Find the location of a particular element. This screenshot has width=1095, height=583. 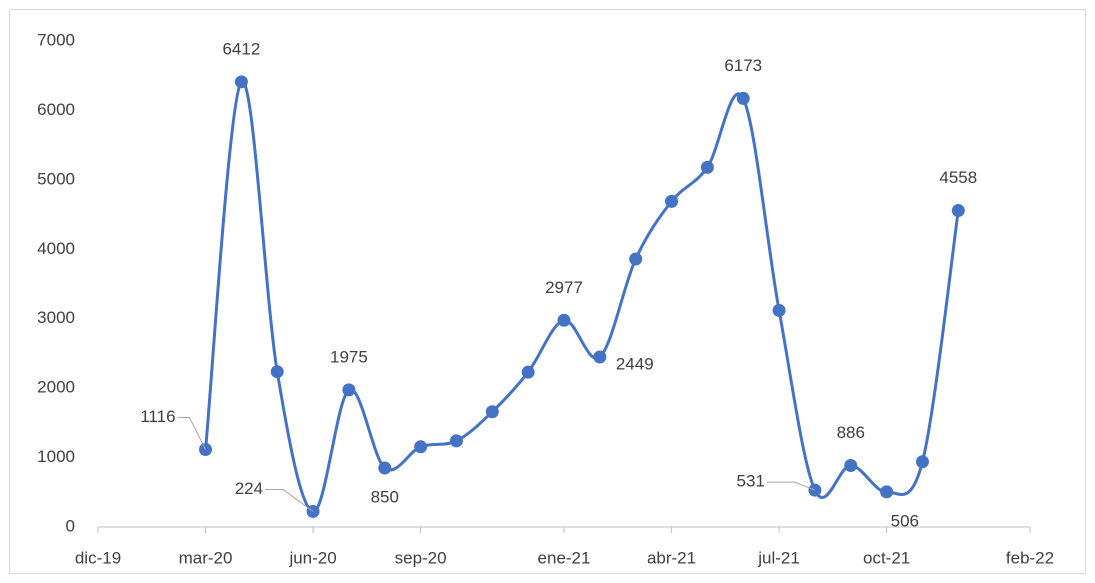

y-tick-label: 4000 is located at coordinates (56, 248).